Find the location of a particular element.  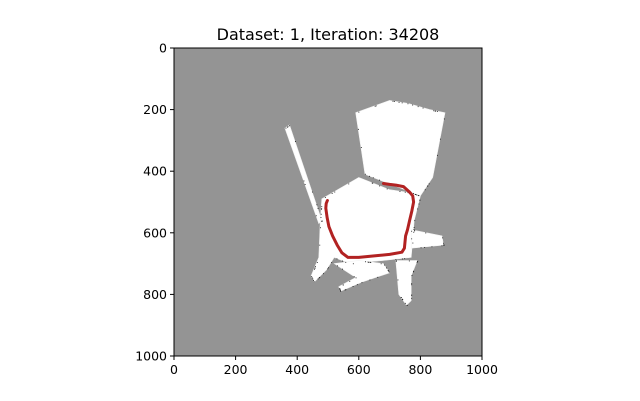

x-tick-label: 400 is located at coordinates (297, 369).